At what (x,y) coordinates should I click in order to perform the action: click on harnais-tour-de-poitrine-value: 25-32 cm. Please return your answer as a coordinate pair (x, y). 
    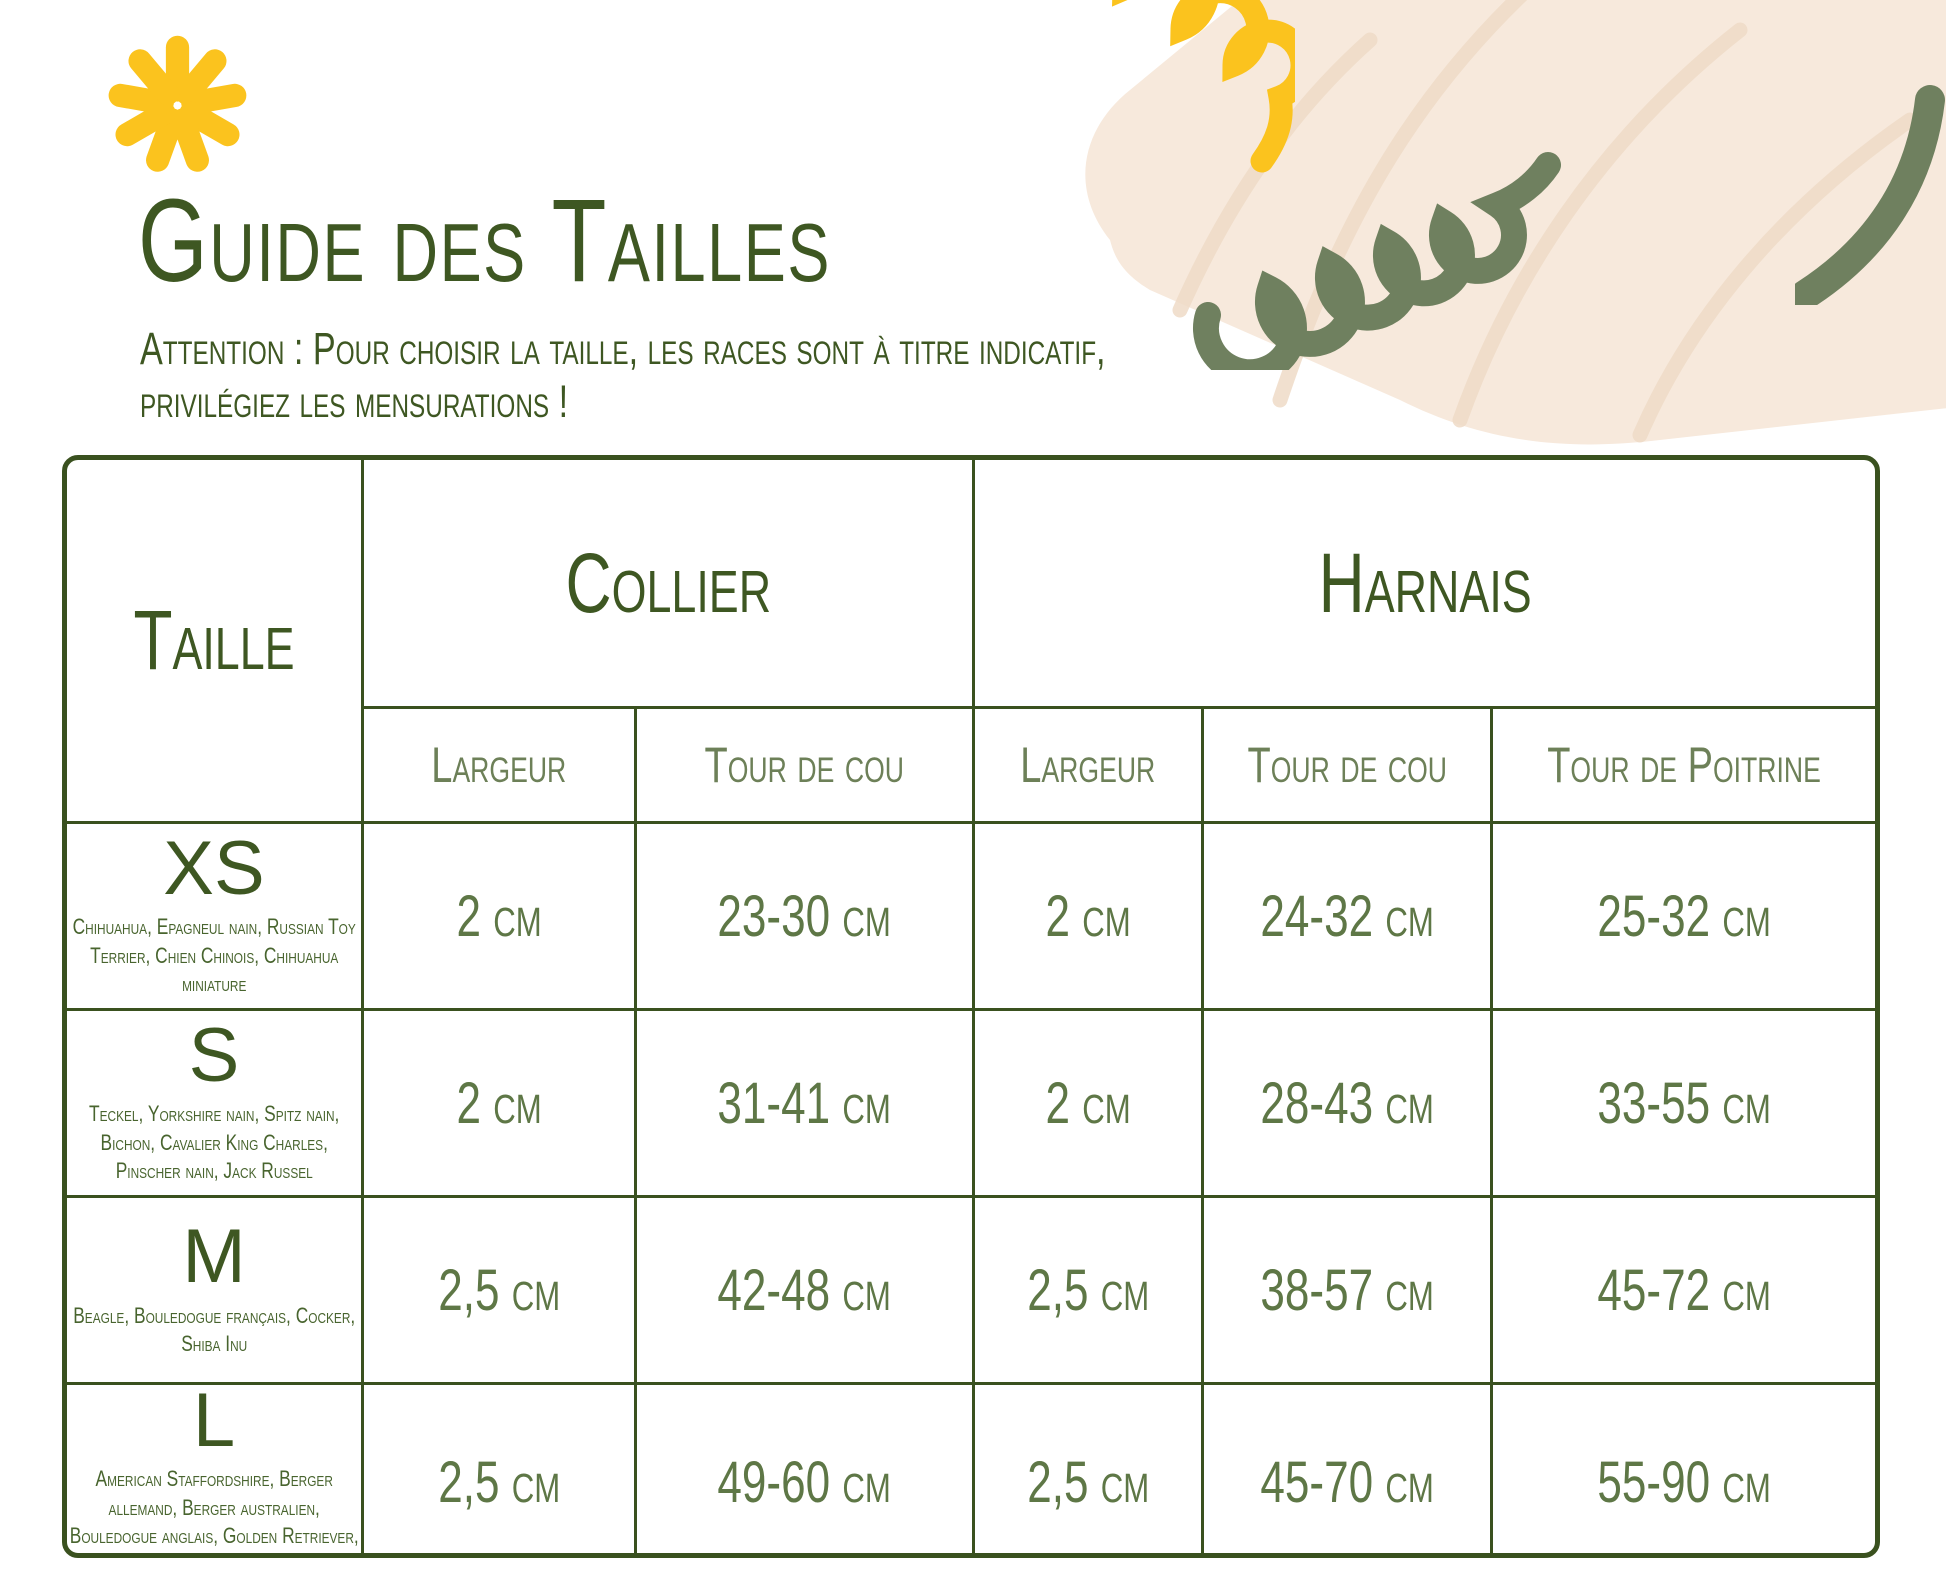
    Looking at the image, I should click on (1682, 916).